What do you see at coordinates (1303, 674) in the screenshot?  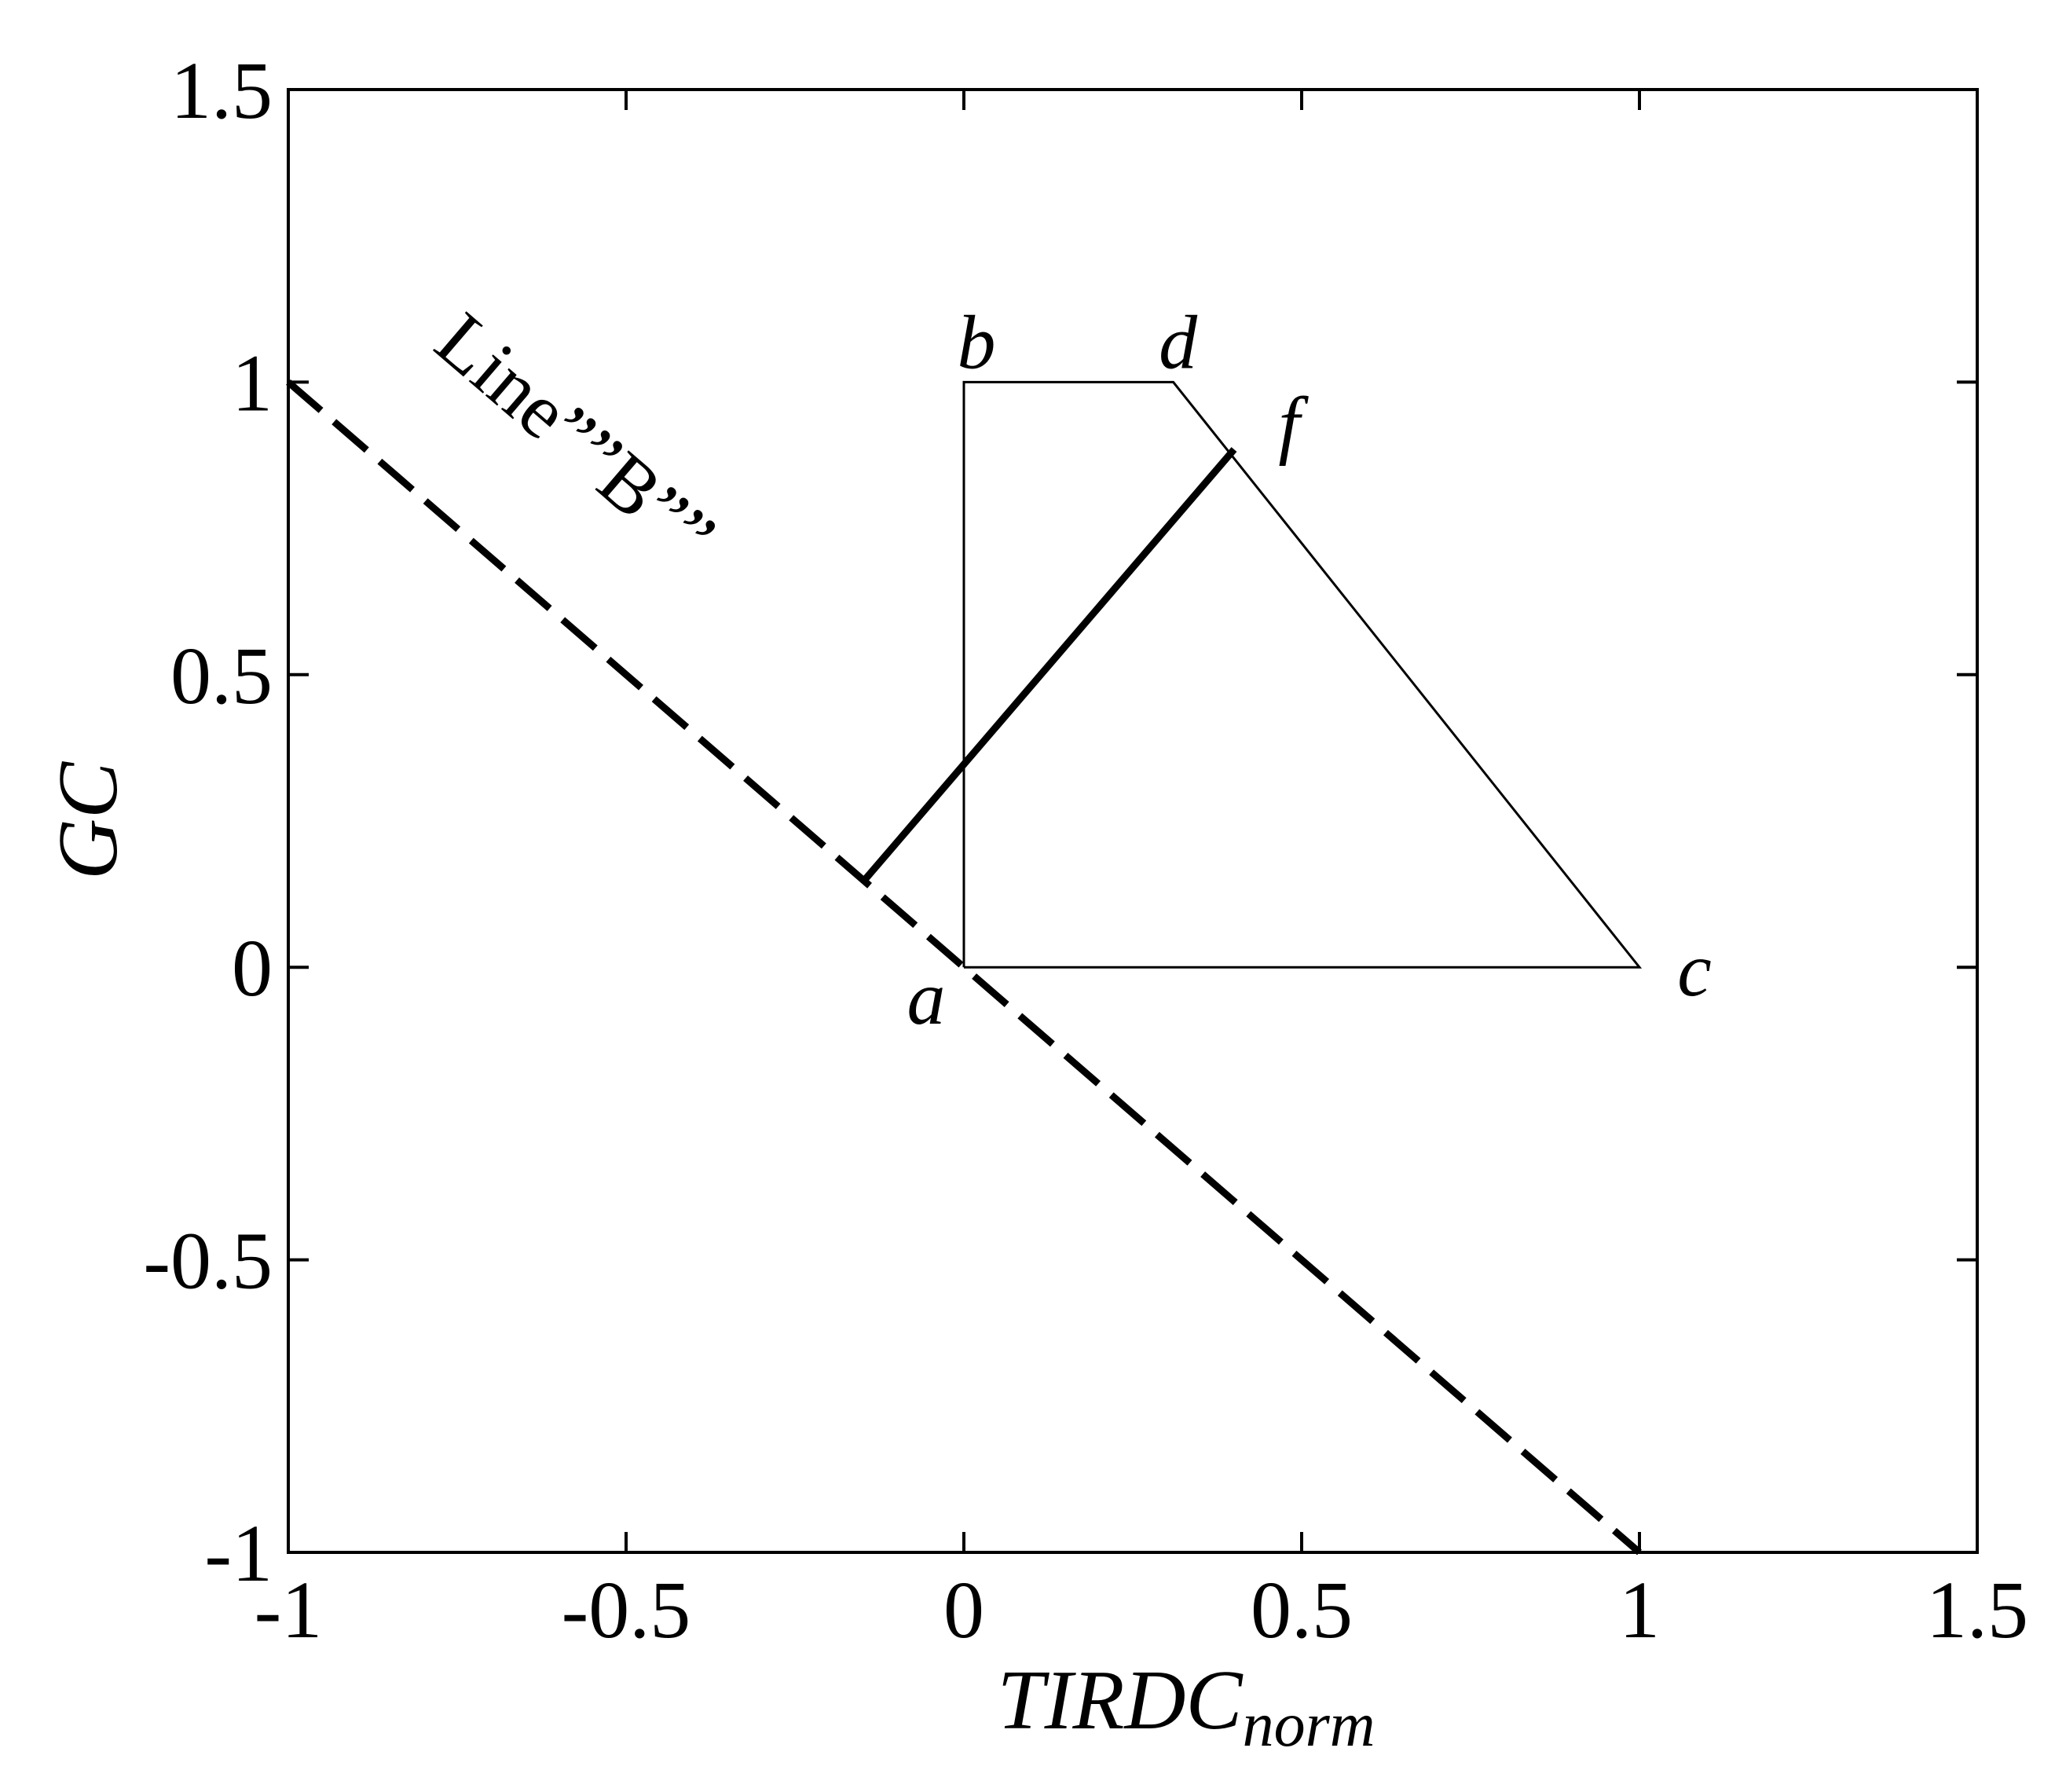 I see `region-outline` at bounding box center [1303, 674].